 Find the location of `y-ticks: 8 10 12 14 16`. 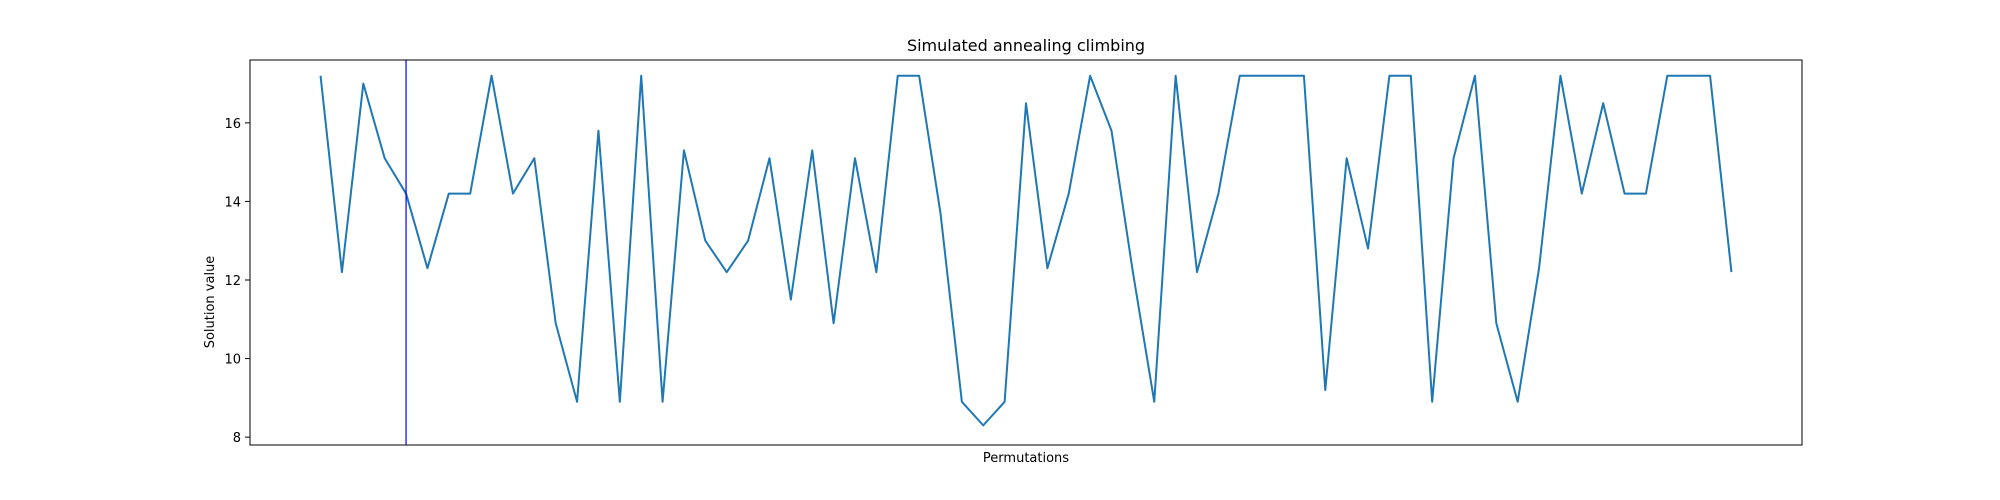

y-ticks: 8 10 12 14 16 is located at coordinates (237, 281).